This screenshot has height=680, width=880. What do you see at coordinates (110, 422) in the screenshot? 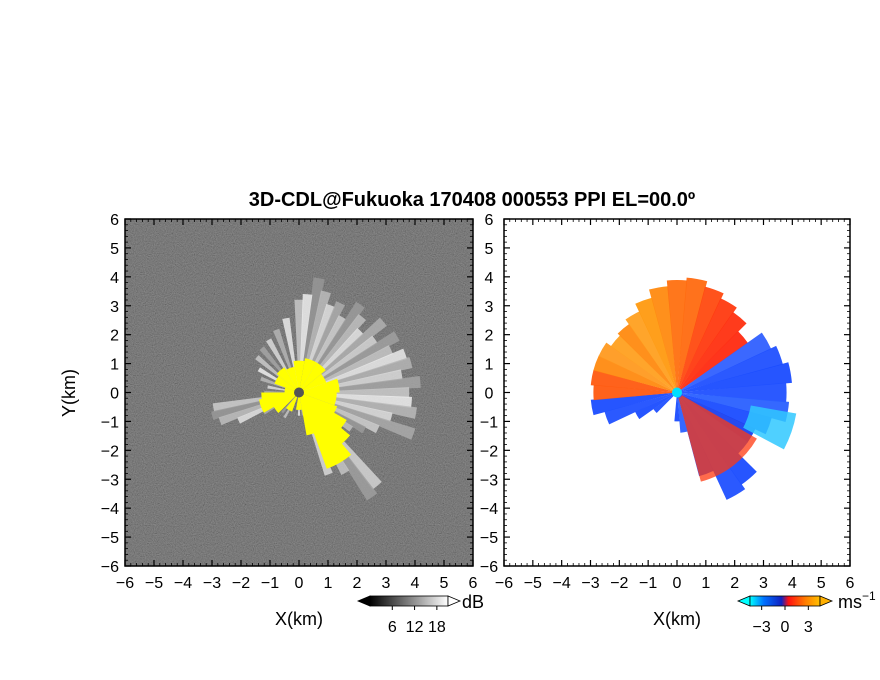
I see `y-tick-label: −1` at bounding box center [110, 422].